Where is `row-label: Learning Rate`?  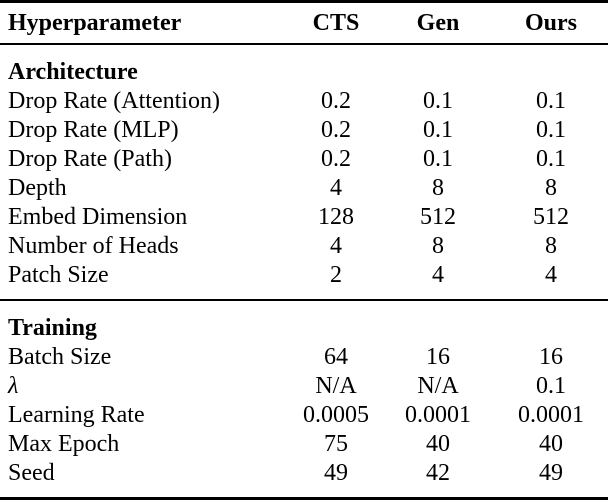
row-label: Learning Rate is located at coordinates (76, 414).